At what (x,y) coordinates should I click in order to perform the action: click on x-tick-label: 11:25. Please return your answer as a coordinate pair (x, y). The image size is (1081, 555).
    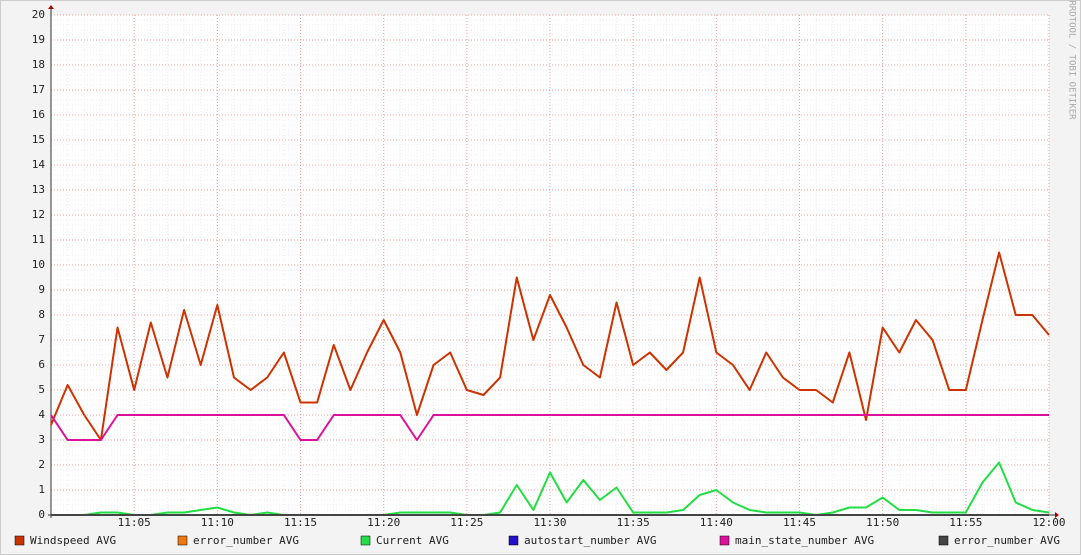
    Looking at the image, I should click on (466, 522).